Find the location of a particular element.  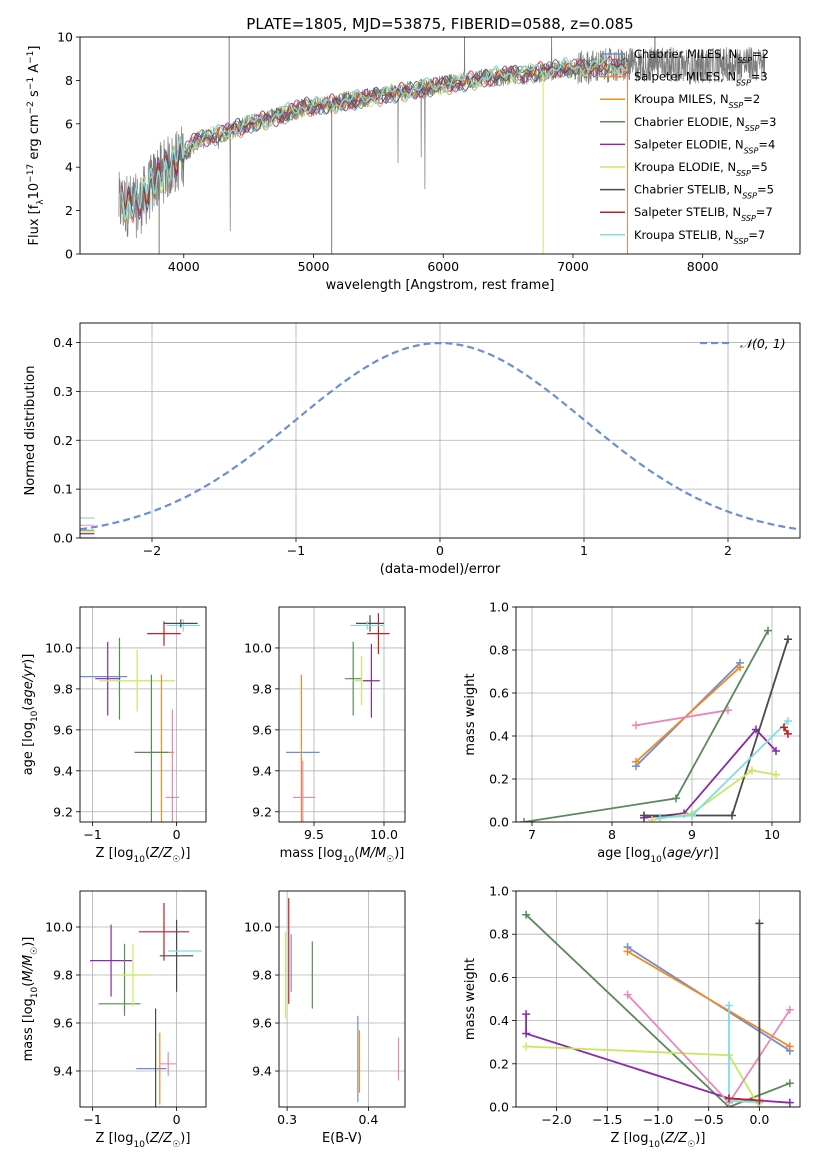

x-axis-label: (data-model)/error is located at coordinates (440, 569).